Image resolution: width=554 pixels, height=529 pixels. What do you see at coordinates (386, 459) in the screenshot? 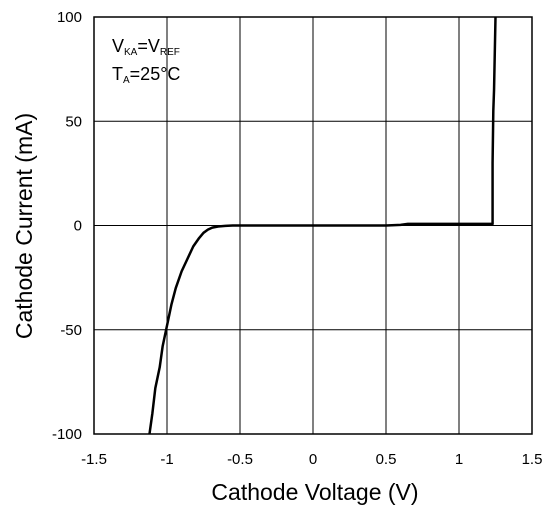
I see `x-tick-label: 0.5` at bounding box center [386, 459].